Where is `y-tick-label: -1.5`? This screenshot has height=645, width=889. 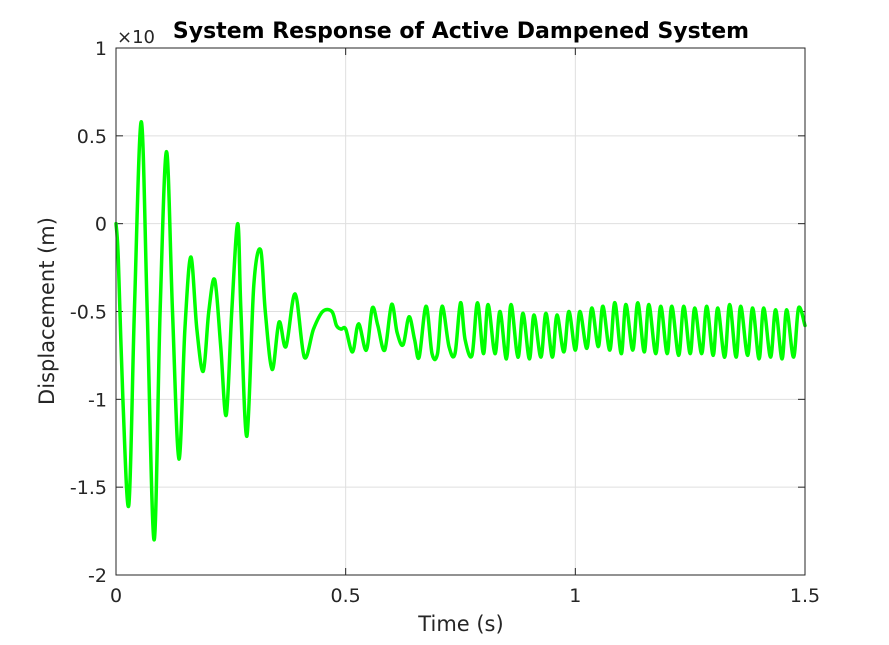
y-tick-label: -1.5 is located at coordinates (88, 488).